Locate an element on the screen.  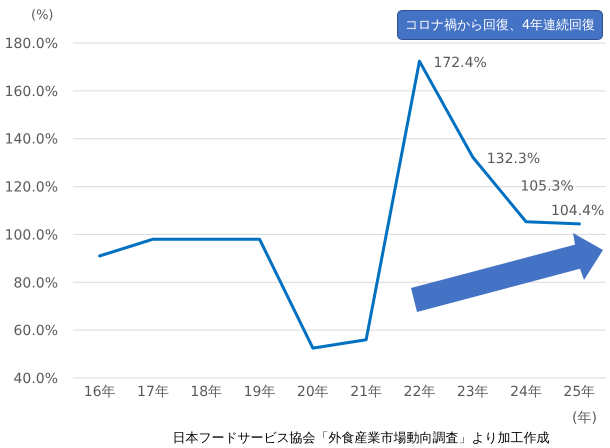
data-label: 172.4% is located at coordinates (460, 63).